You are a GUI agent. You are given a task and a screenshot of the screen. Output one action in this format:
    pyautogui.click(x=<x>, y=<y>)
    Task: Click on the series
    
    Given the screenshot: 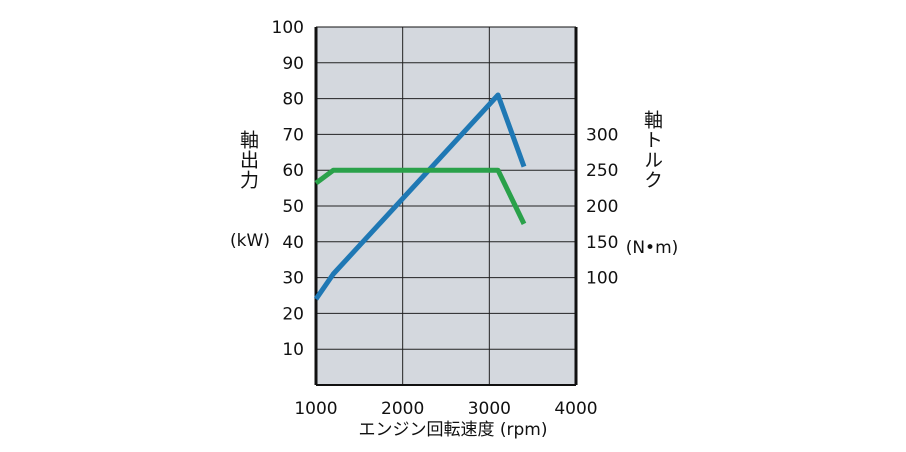 What is the action you would take?
    pyautogui.click(x=420, y=196)
    